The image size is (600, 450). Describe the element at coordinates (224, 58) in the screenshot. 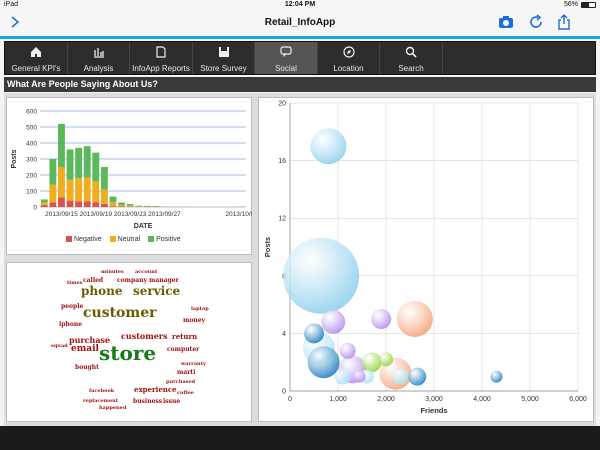

I see `tab-store-survey: Store Survey` at that location.